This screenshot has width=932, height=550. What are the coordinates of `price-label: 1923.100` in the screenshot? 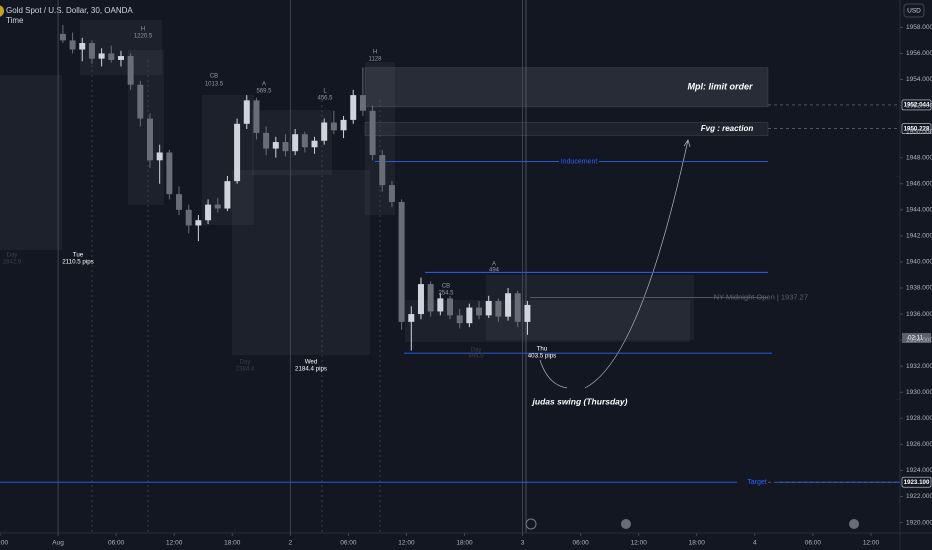 It's located at (917, 482).